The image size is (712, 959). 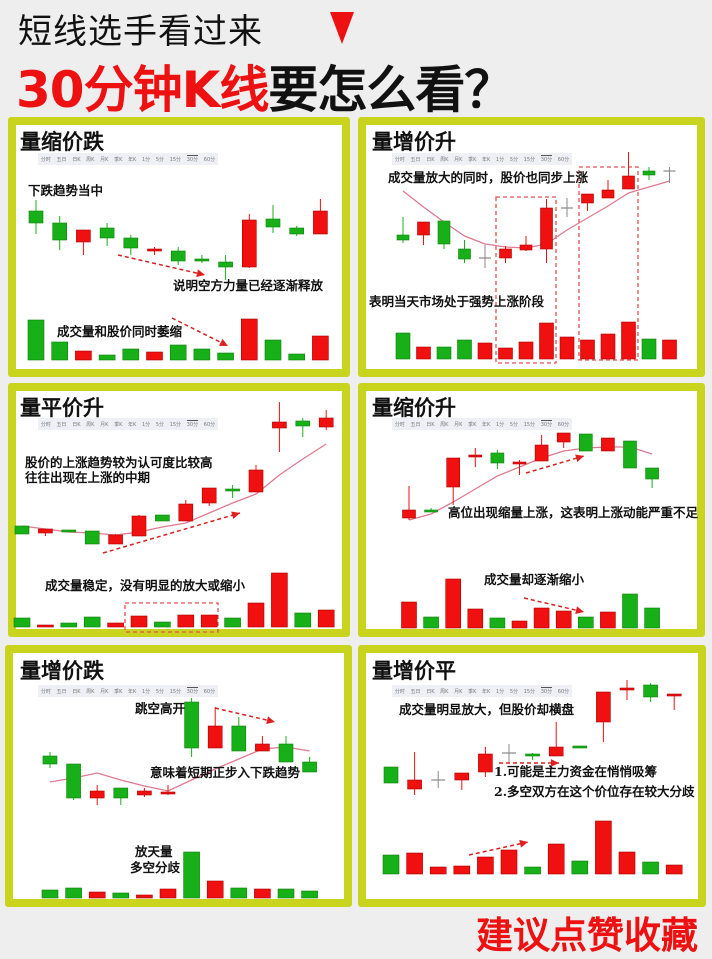 I want to click on panel-title: 量增价升, so click(x=414, y=141).